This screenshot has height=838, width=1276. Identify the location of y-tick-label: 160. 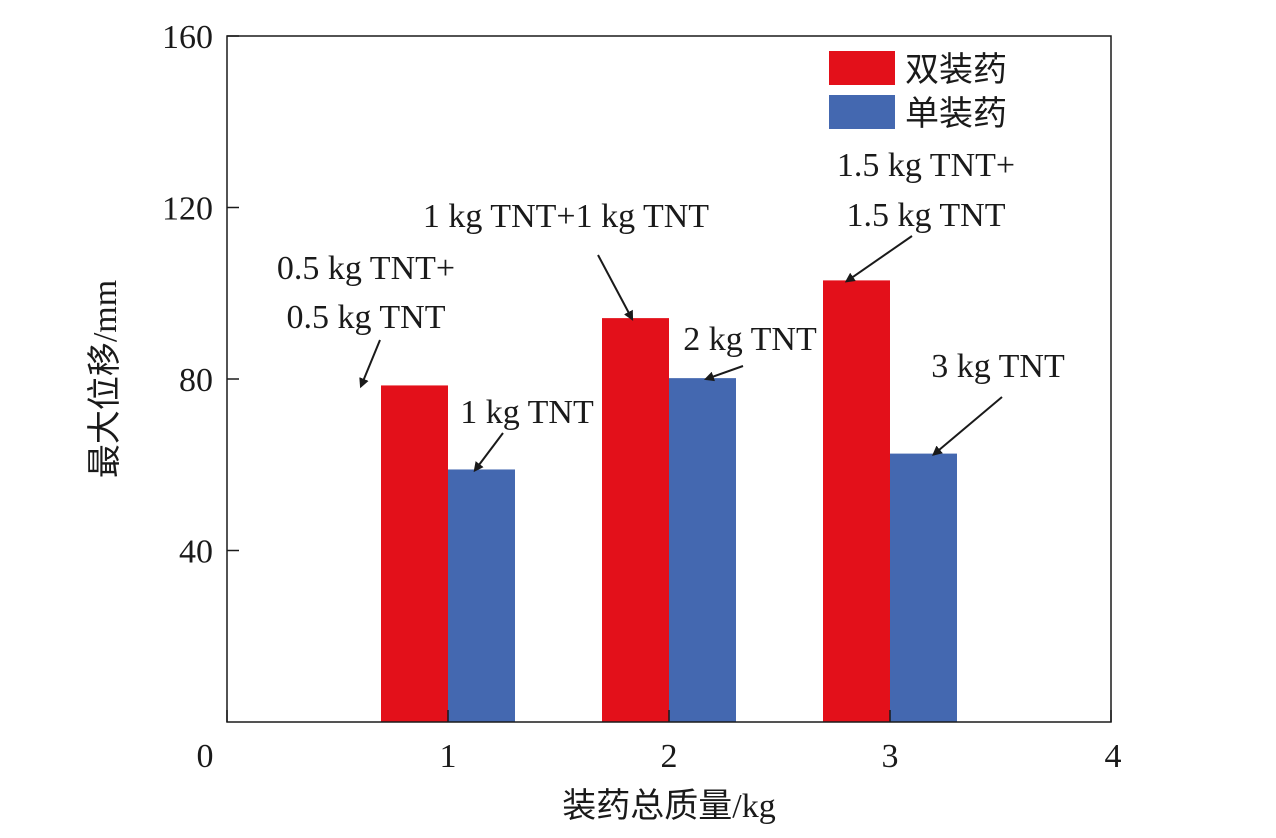
(187, 37).